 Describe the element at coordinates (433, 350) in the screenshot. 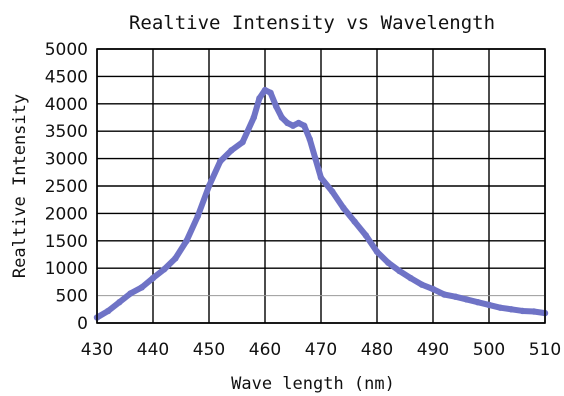

I see `x-tick-label: 490` at that location.